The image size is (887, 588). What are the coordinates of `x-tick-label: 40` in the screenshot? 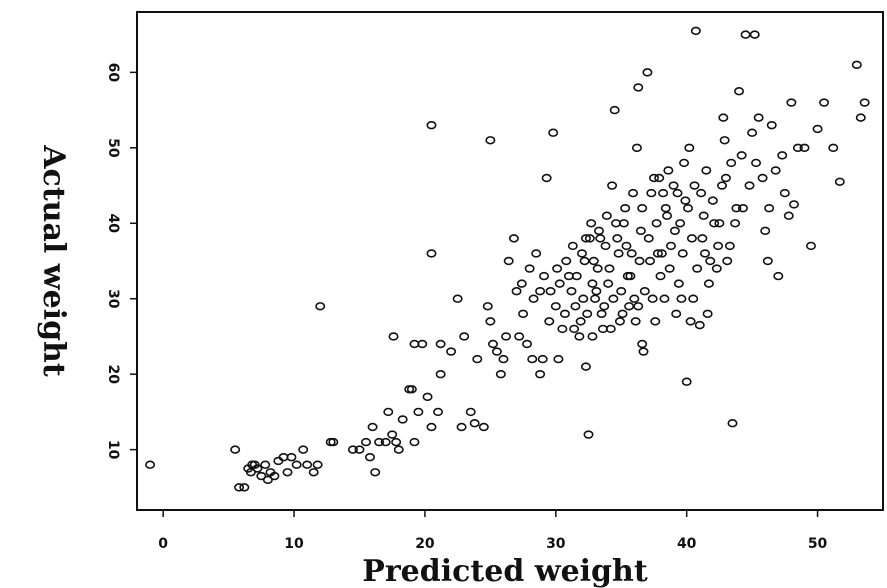 It's located at (687, 544).